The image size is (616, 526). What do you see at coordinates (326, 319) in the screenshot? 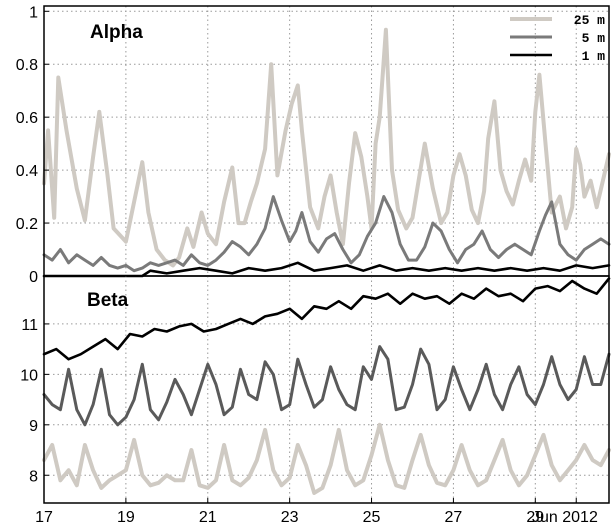
I see `beta-series-1m` at bounding box center [326, 319].